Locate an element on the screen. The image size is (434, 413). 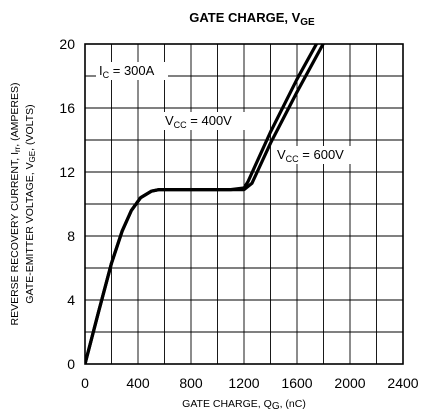
x-tick-label: 400 is located at coordinates (138, 383).